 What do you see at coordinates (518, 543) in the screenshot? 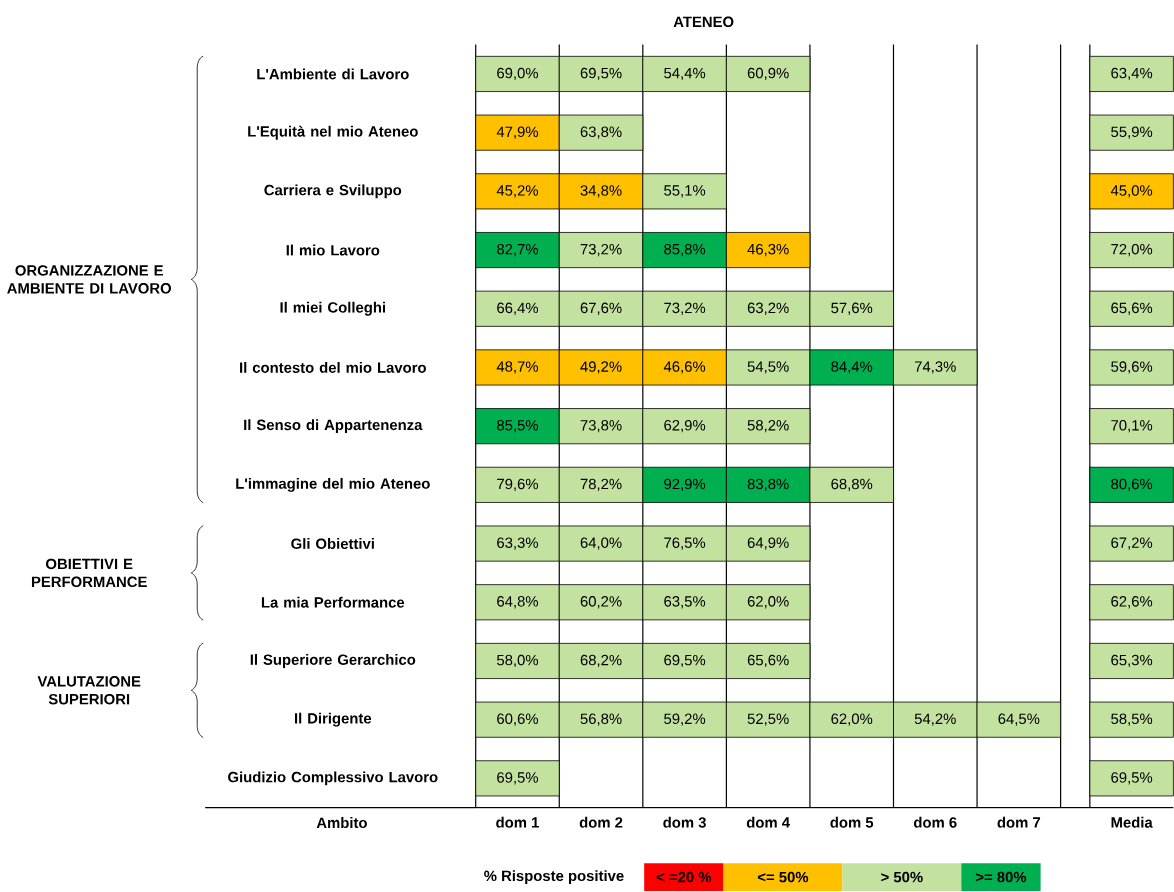
I see `data-label: 63,3%` at bounding box center [518, 543].